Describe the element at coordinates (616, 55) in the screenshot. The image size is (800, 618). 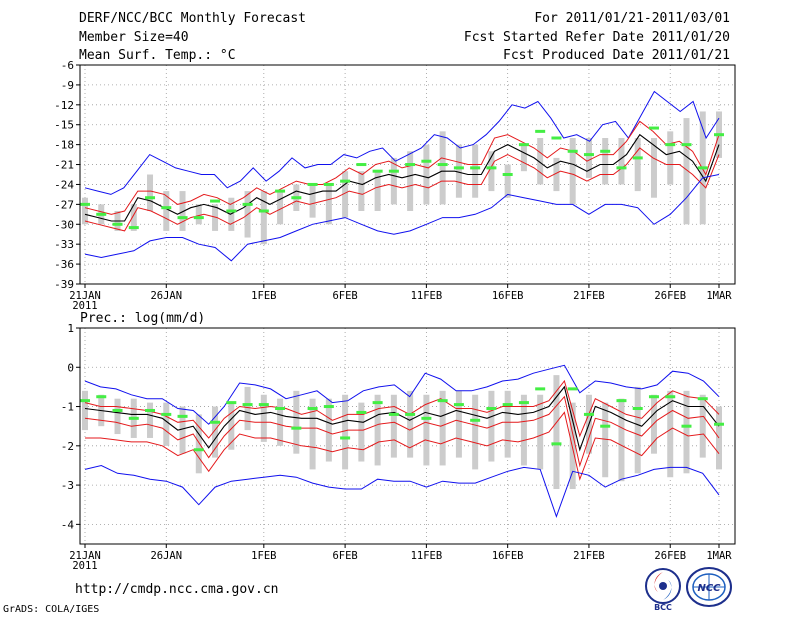
I see `fcst-produced-date: Fcst Produced Date 2011/01/21` at that location.